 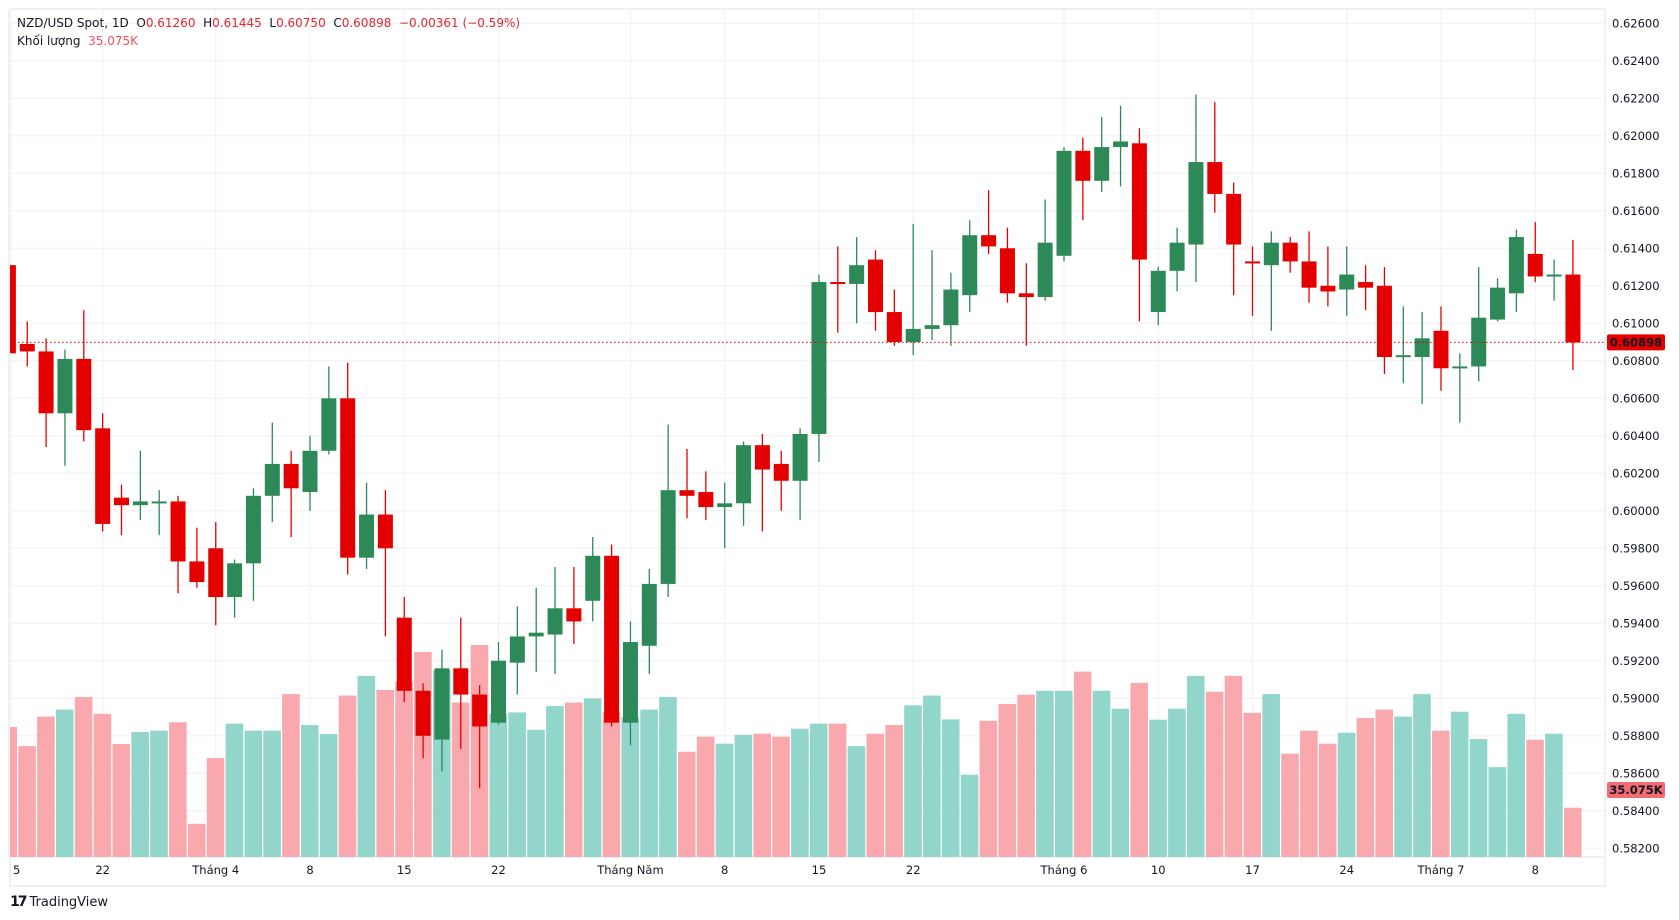 I want to click on volume-legend: Khối lượng 35.075K, so click(x=77, y=41).